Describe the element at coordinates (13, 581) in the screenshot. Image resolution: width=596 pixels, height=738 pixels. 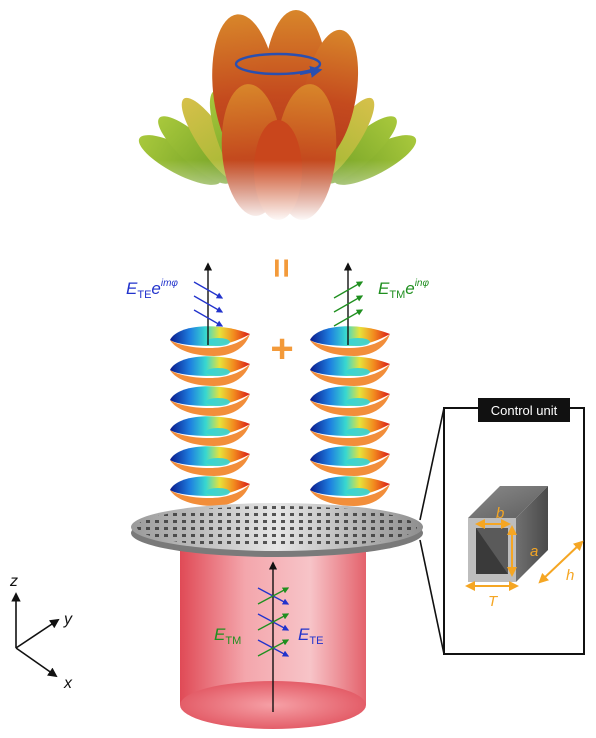
I see `axis-z-label: z` at that location.